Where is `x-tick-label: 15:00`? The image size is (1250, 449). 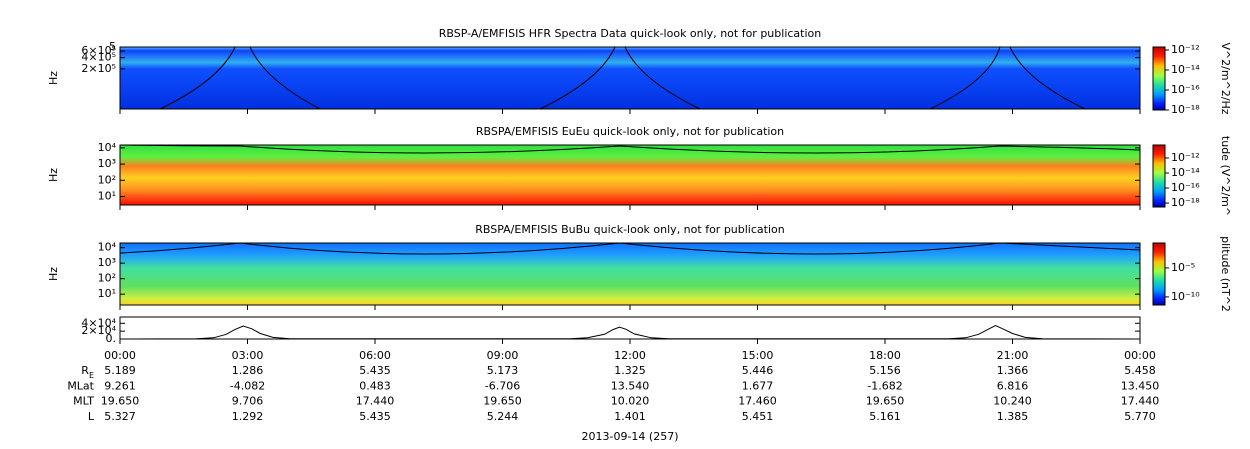 x-tick-label: 15:00 is located at coordinates (758, 355).